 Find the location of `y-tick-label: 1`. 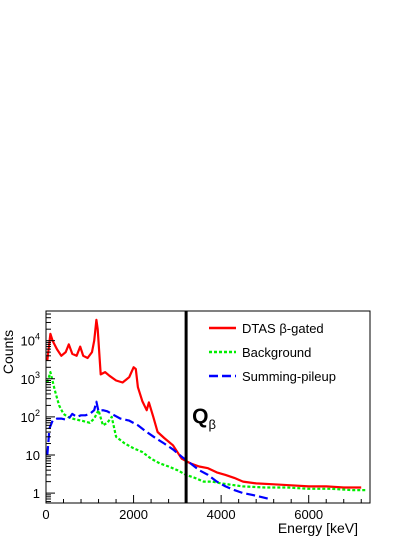

y-tick-label: 1 is located at coordinates (36, 493).